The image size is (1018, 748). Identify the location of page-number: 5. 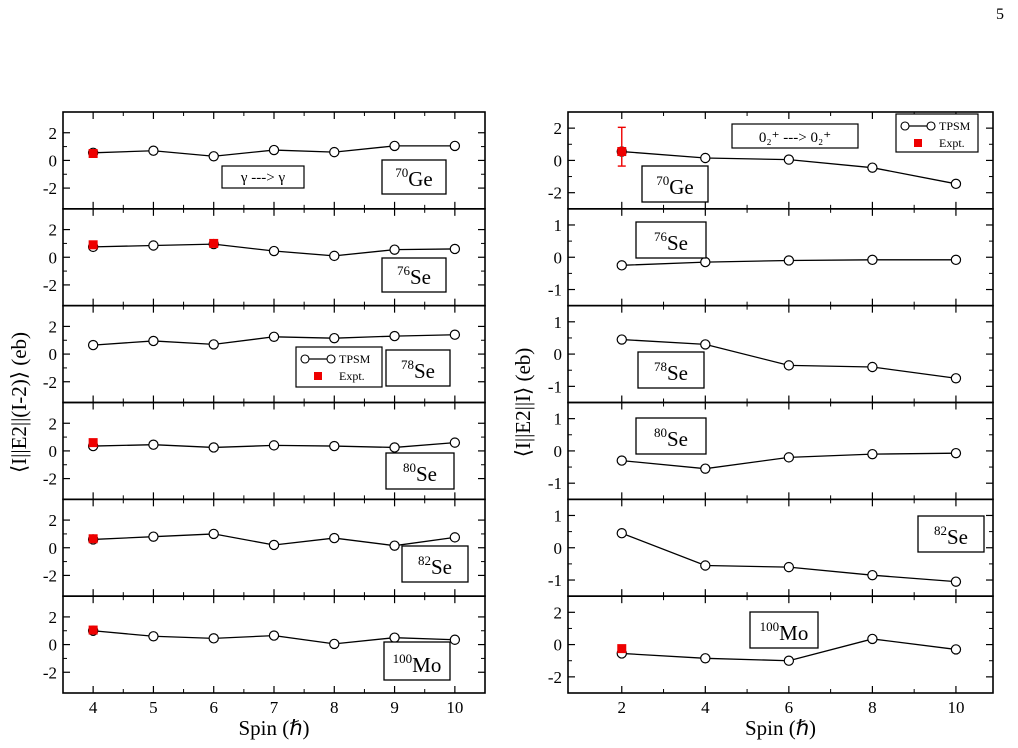
(1000, 14).